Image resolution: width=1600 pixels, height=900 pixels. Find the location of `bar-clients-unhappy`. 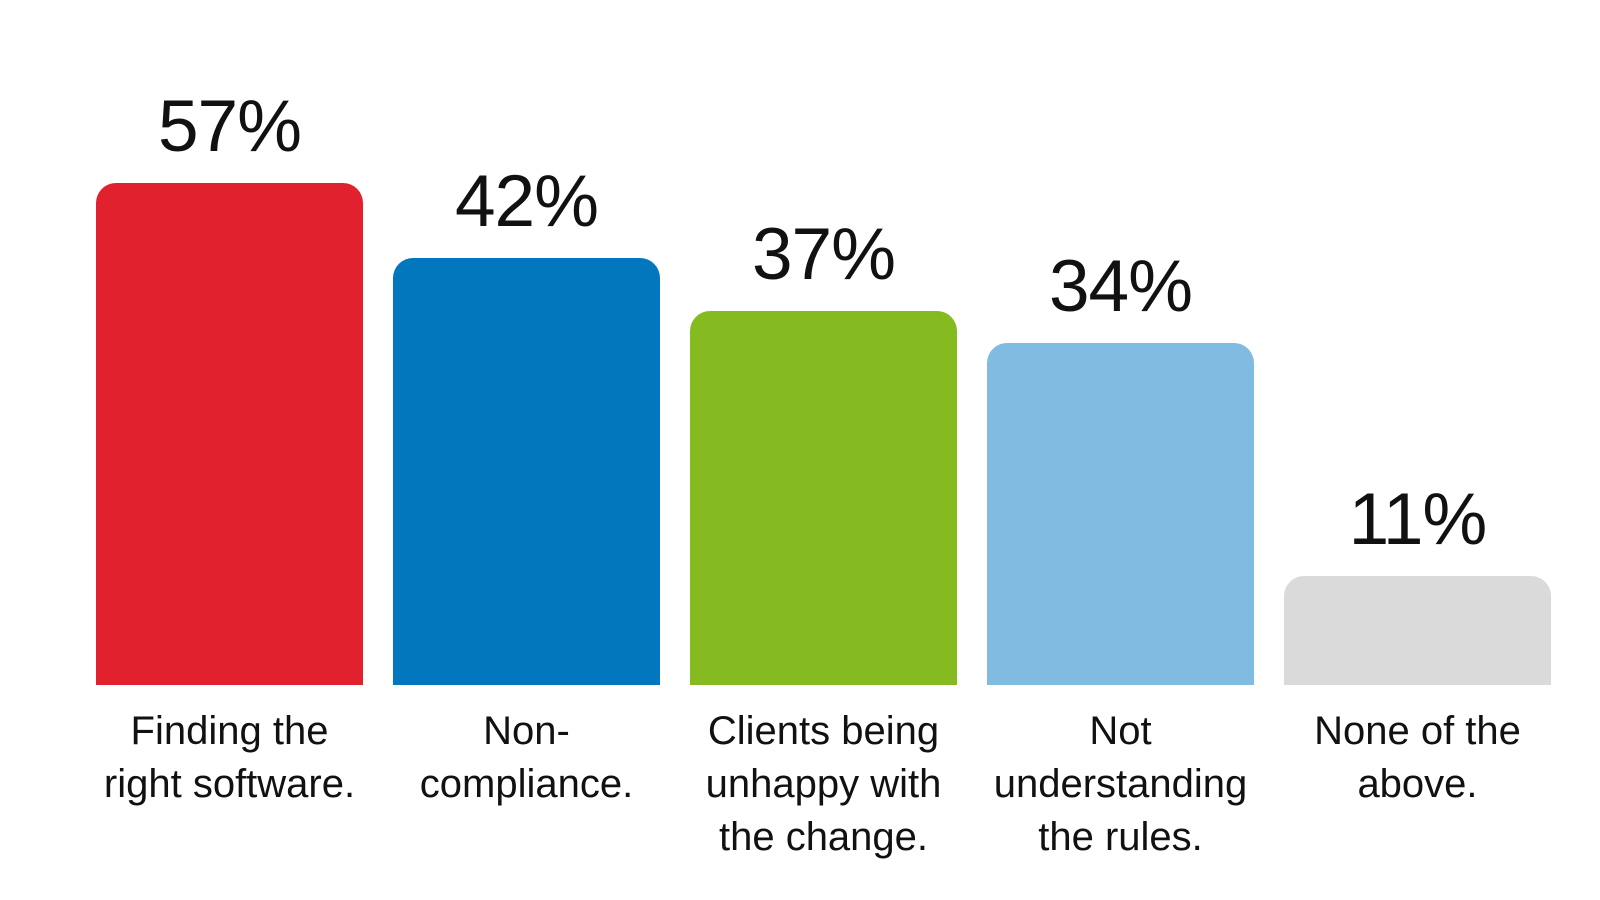

bar-clients-unhappy is located at coordinates (823, 498).